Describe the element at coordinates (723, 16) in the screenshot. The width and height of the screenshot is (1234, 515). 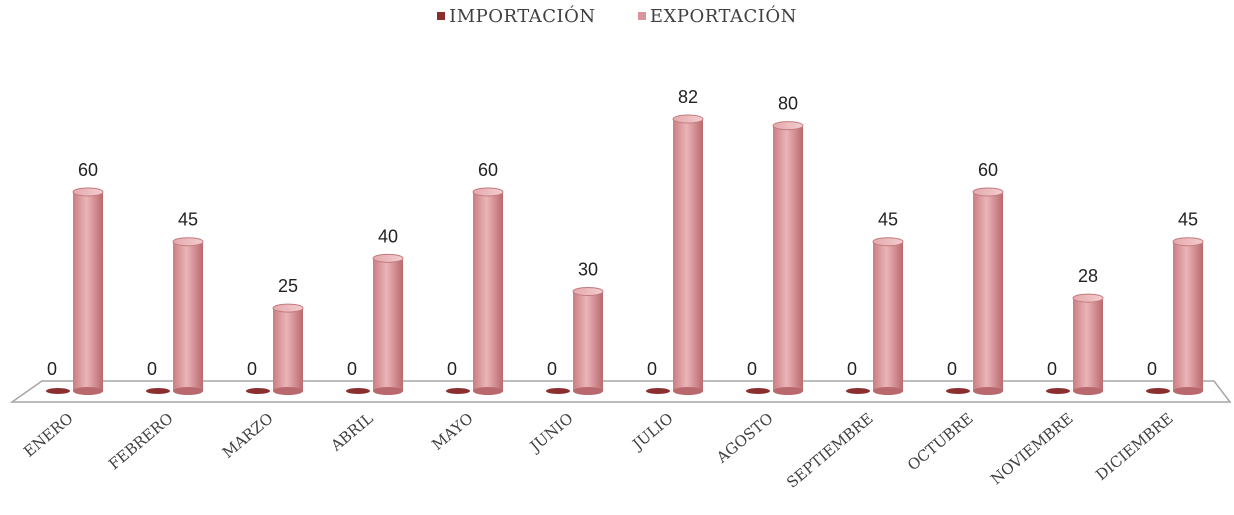
I see `legend-label-exportacion: EXPORTACIÓN` at that location.